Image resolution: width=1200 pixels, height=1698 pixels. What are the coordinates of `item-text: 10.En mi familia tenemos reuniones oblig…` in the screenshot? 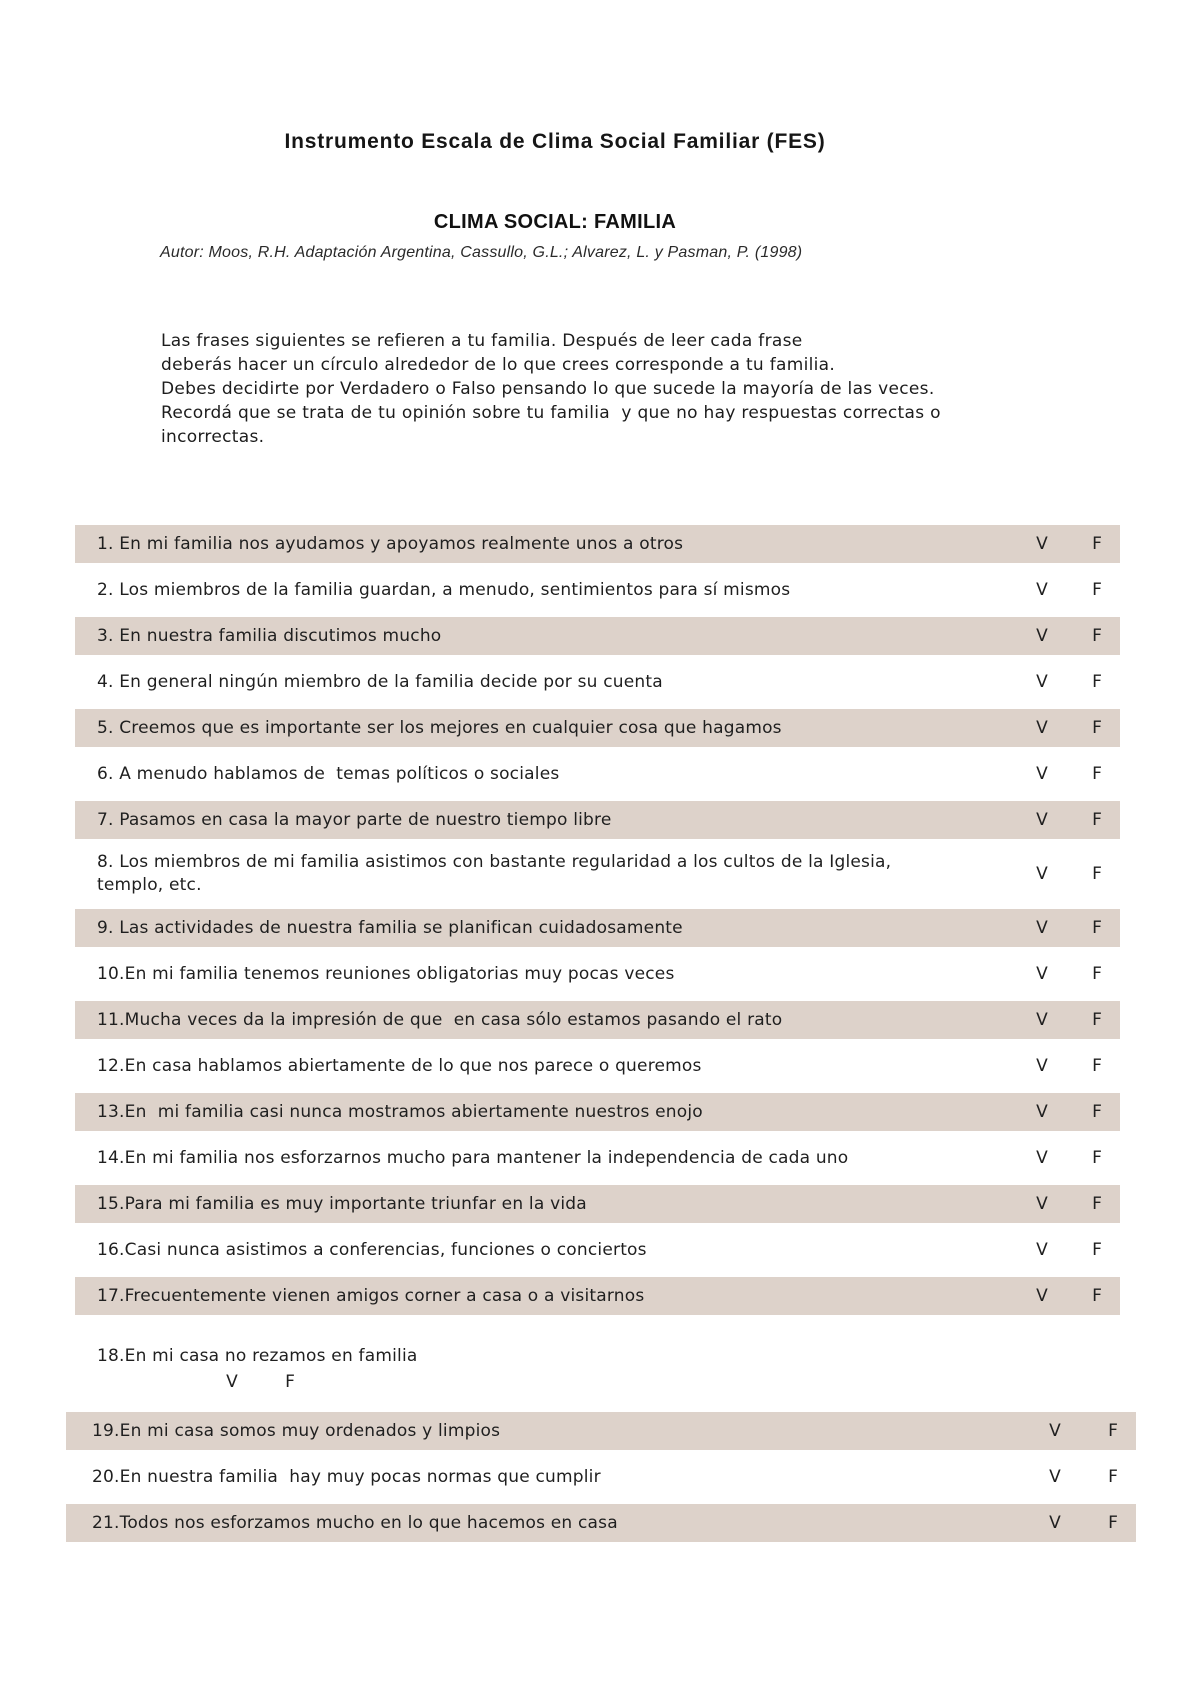 It's located at (386, 973).